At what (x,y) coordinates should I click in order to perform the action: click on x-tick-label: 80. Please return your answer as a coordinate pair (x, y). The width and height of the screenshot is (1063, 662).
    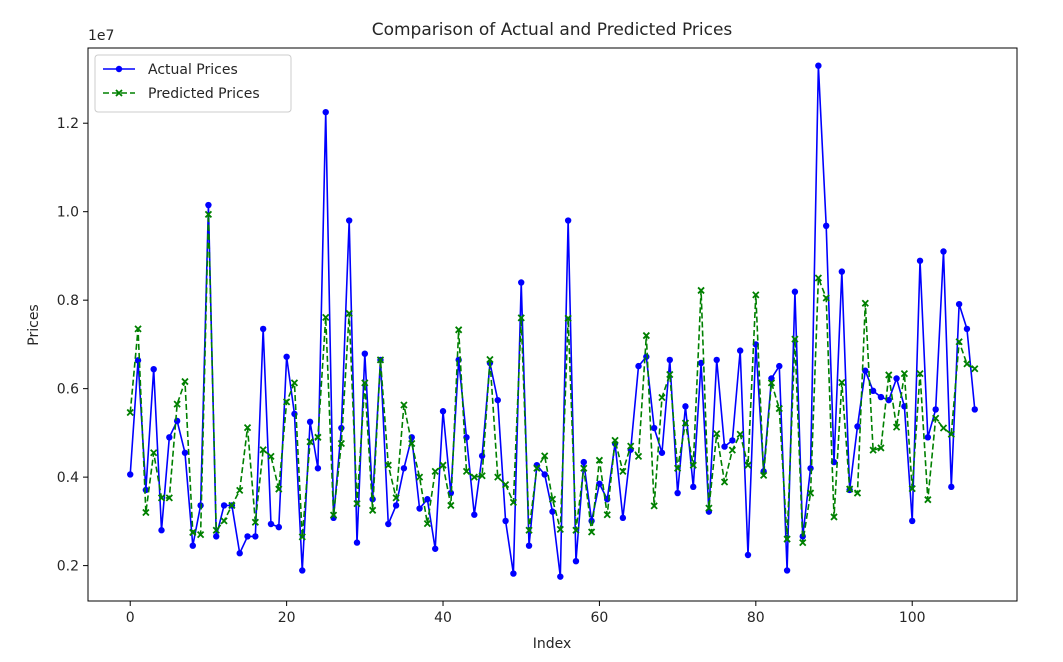
    Looking at the image, I should click on (756, 618).